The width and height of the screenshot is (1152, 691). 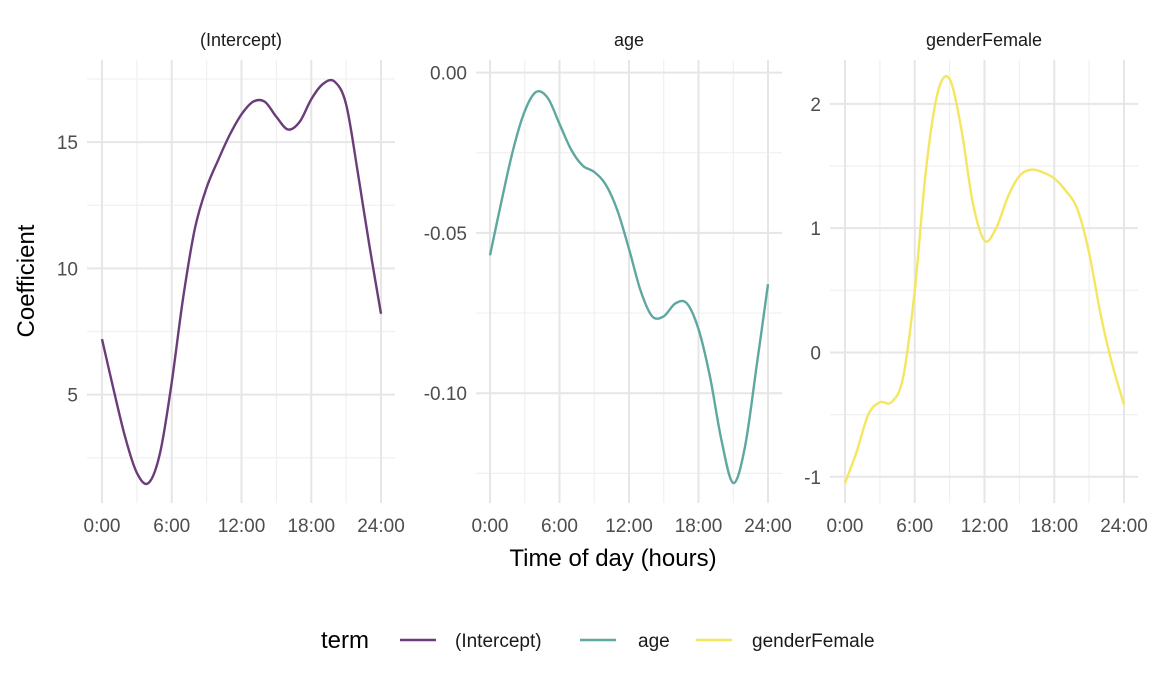 What do you see at coordinates (625, 641) in the screenshot?
I see `legend-entry: age` at bounding box center [625, 641].